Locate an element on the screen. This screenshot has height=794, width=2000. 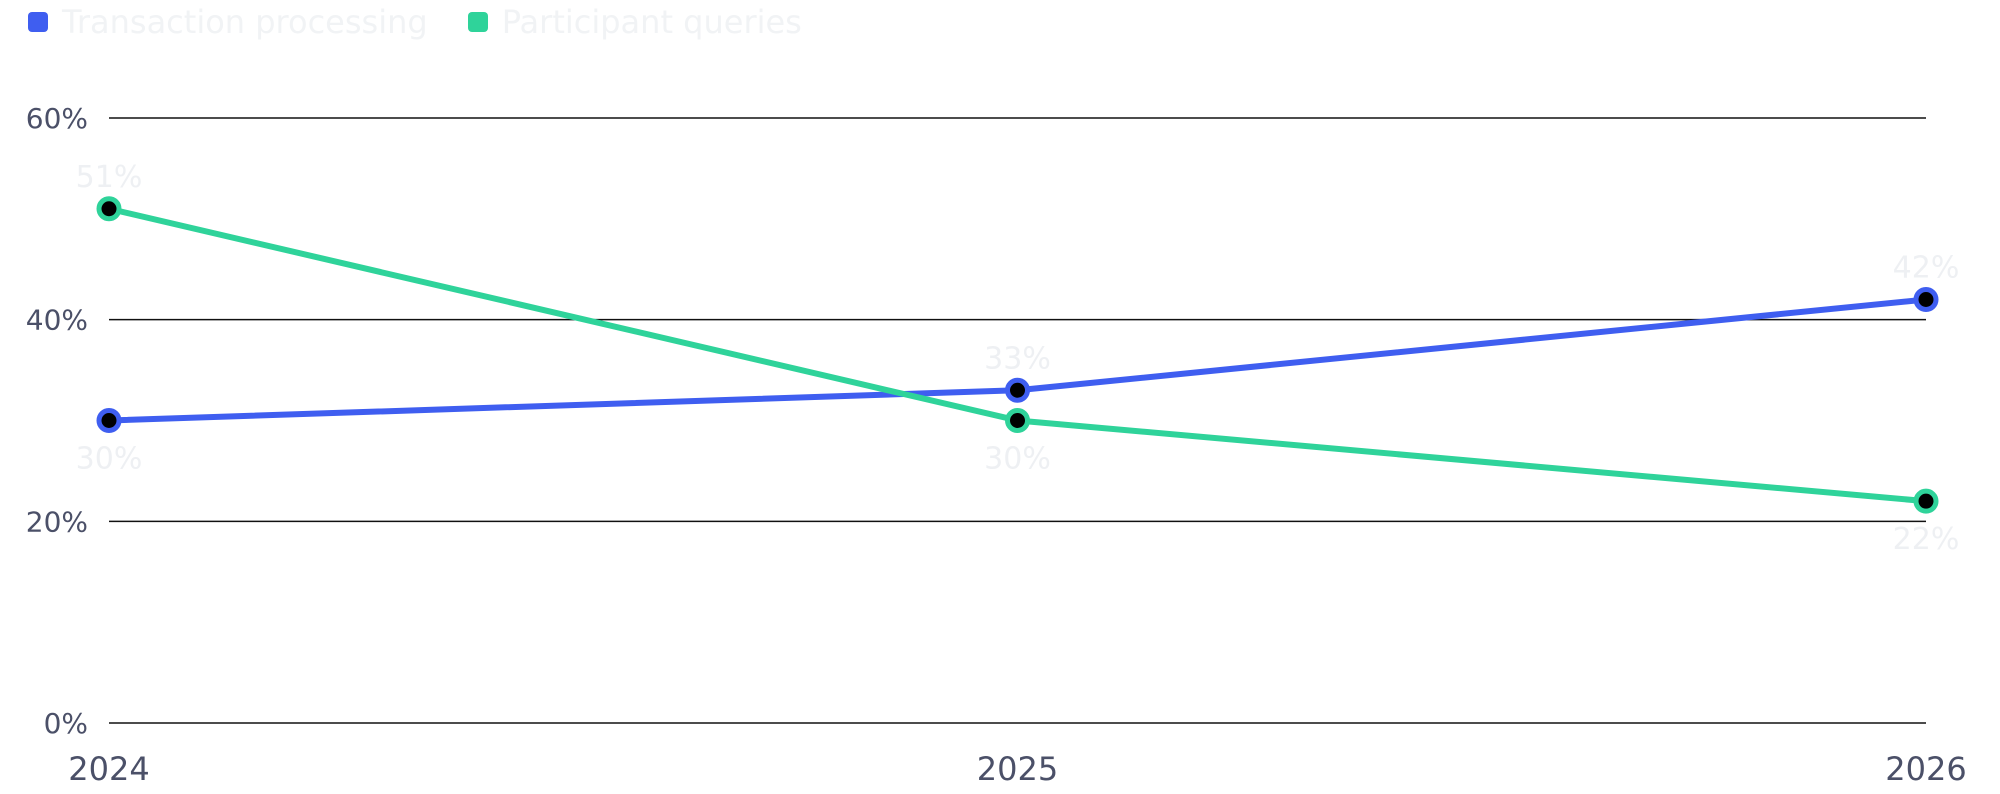
legend-item-participant-queries: Participant queries is located at coordinates (634, 22).